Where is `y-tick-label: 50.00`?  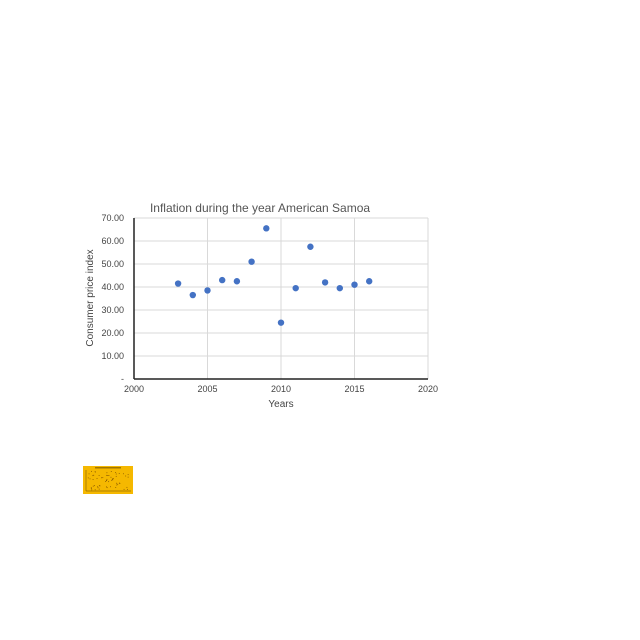 y-tick-label: 50.00 is located at coordinates (112, 264).